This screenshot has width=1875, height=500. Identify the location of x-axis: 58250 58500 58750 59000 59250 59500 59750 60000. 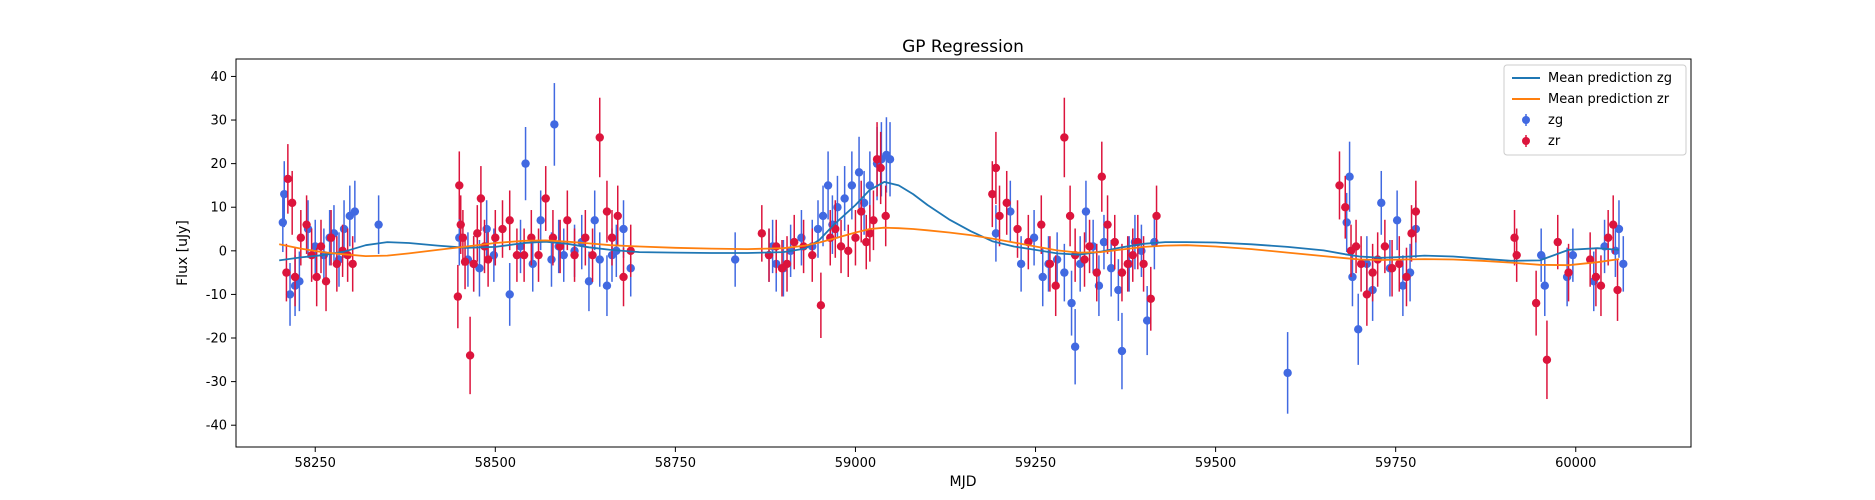
(946, 459).